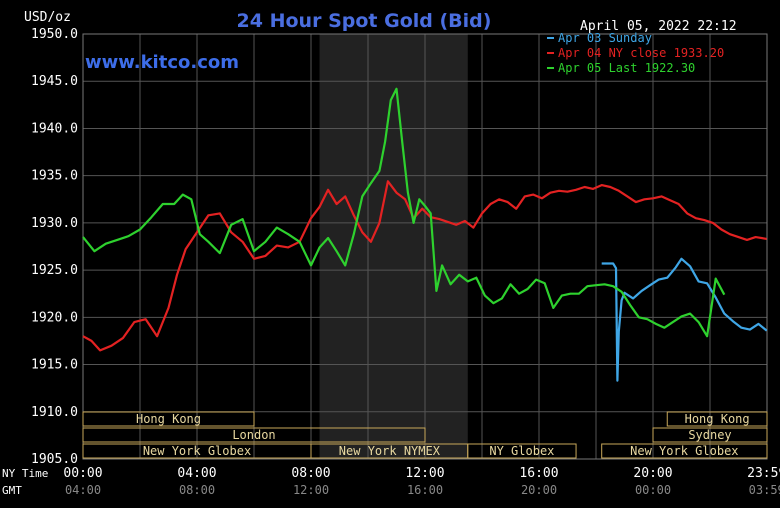 Image resolution: width=780 pixels, height=508 pixels. What do you see at coordinates (47, 17) in the screenshot?
I see `unit-label: USD/oz` at bounding box center [47, 17].